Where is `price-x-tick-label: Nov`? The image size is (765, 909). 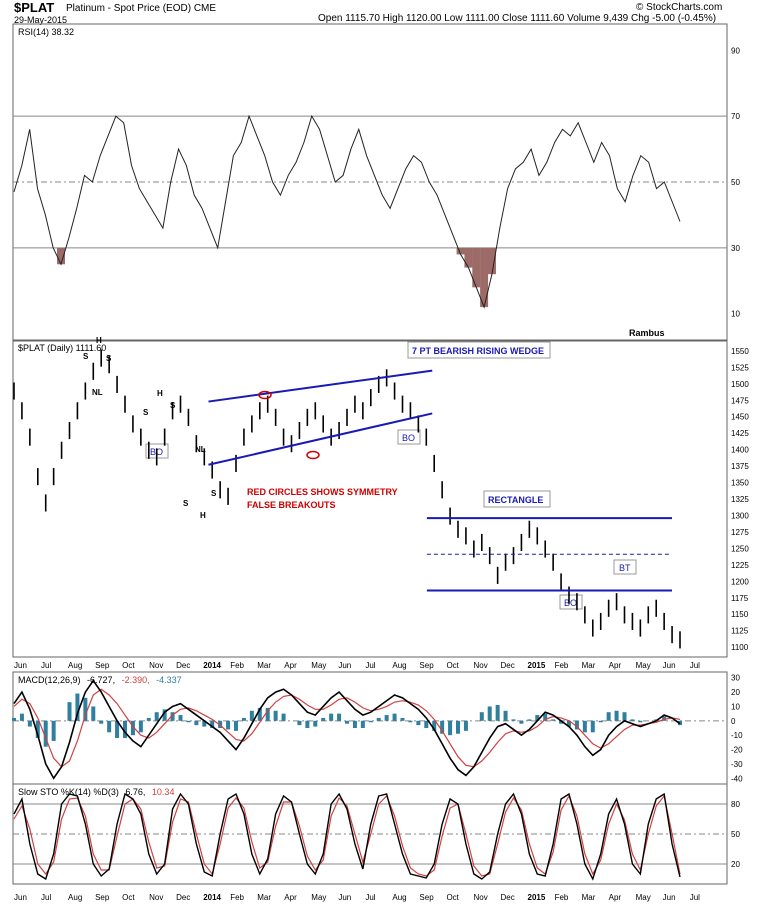 price-x-tick-label: Nov is located at coordinates (480, 665).